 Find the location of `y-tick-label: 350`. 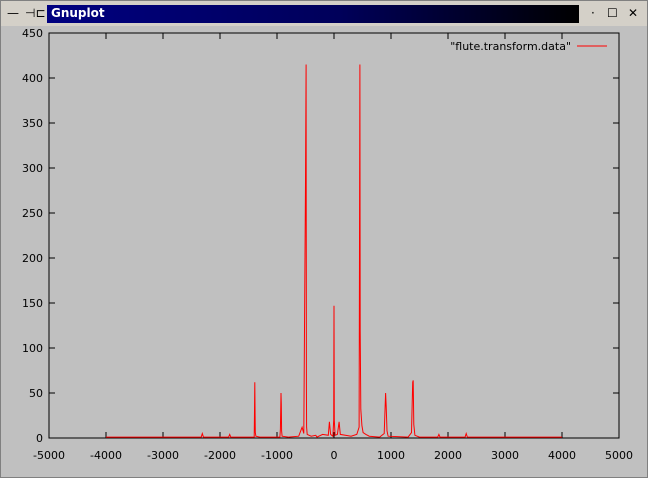

y-tick-label: 350 is located at coordinates (32, 123).